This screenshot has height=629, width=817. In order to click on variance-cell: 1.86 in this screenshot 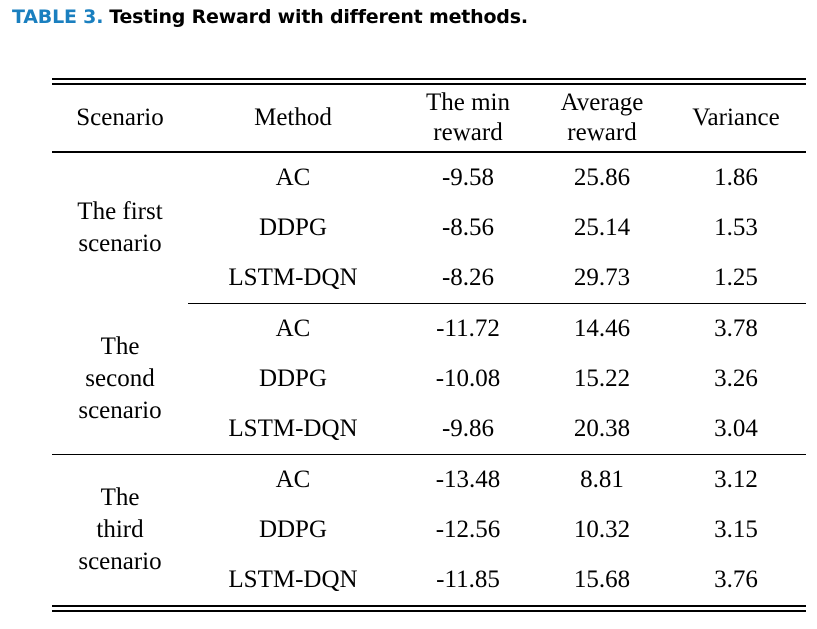, I will do `click(736, 177)`.